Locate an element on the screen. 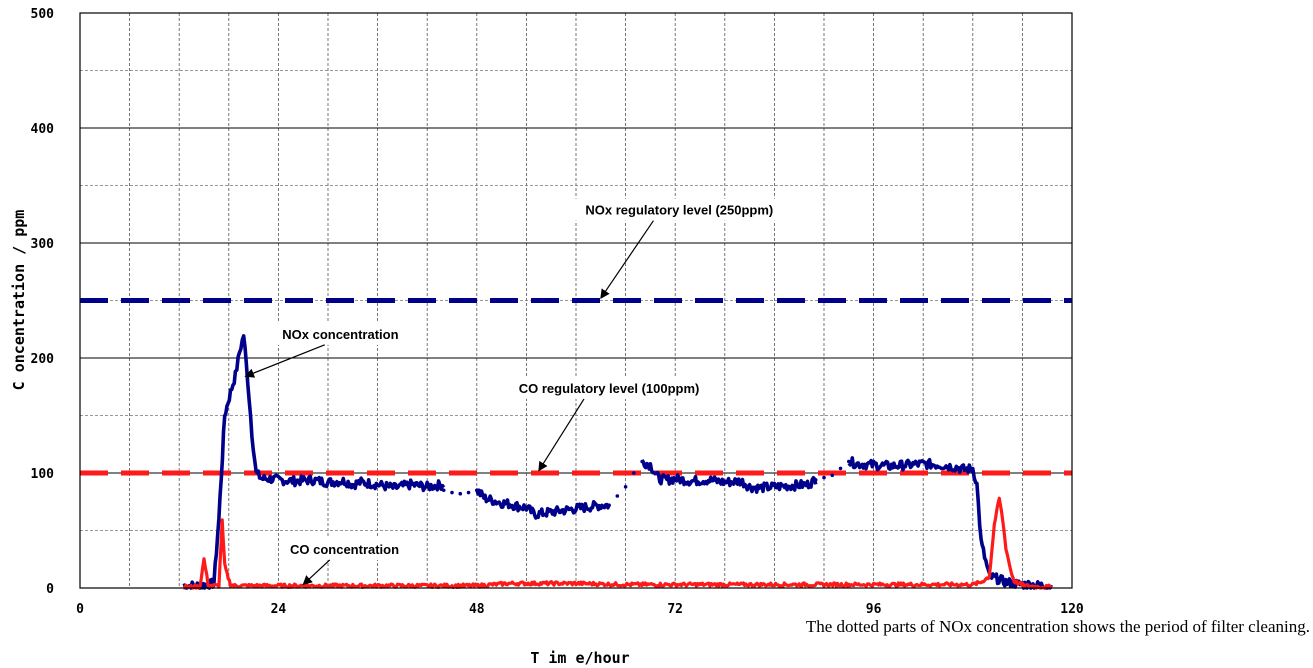  x-tick-label: 72 is located at coordinates (675, 609).